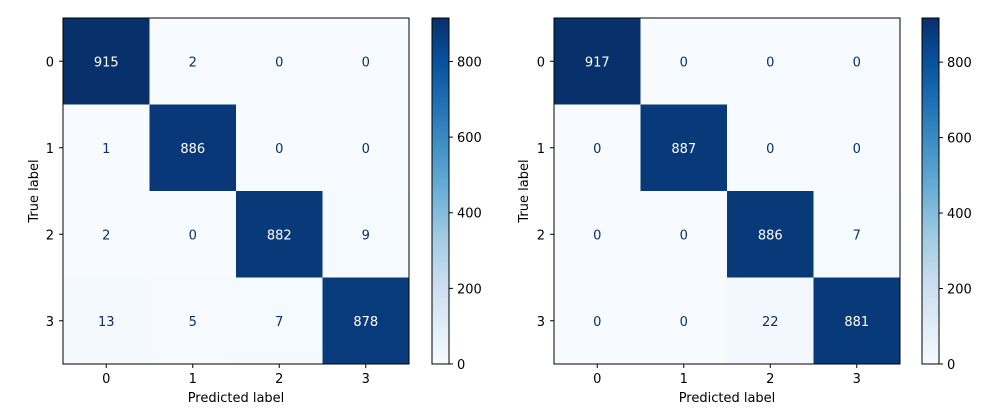 Image resolution: width=986 pixels, height=412 pixels. I want to click on cell-value-r3-c1: 5, so click(193, 322).